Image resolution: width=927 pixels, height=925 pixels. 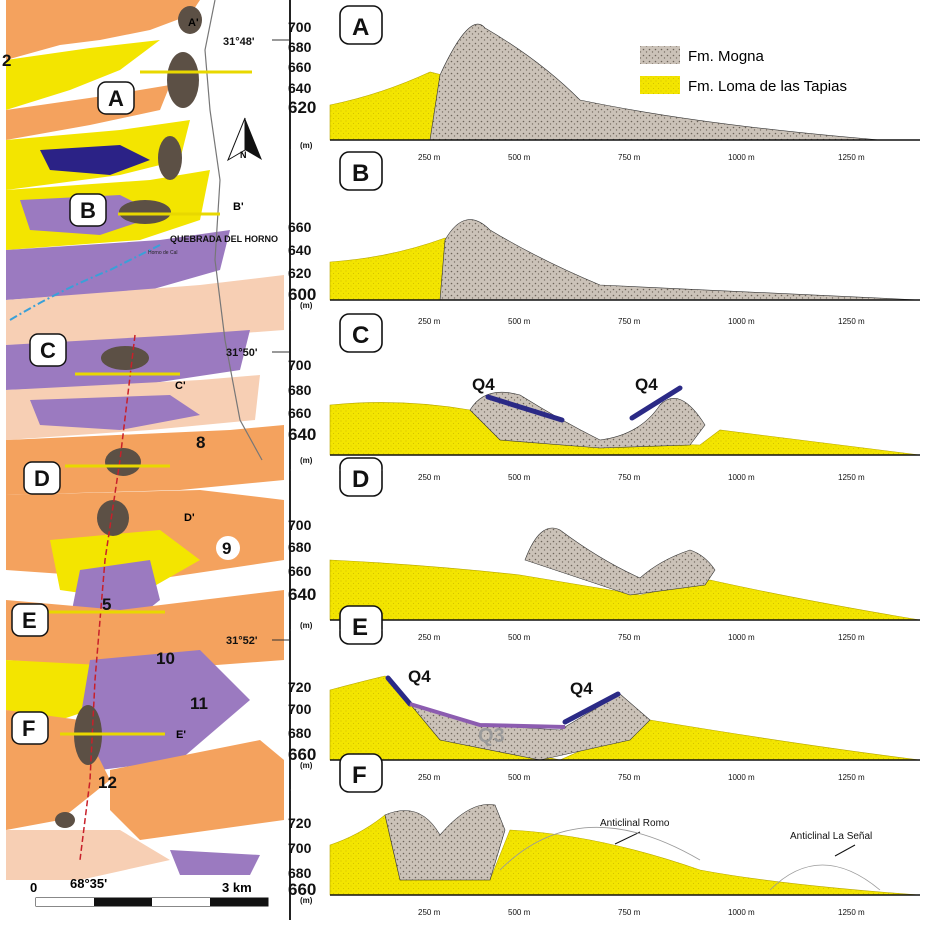 What do you see at coordinates (107, 597) in the screenshot?
I see `anticline-axis` at bounding box center [107, 597].